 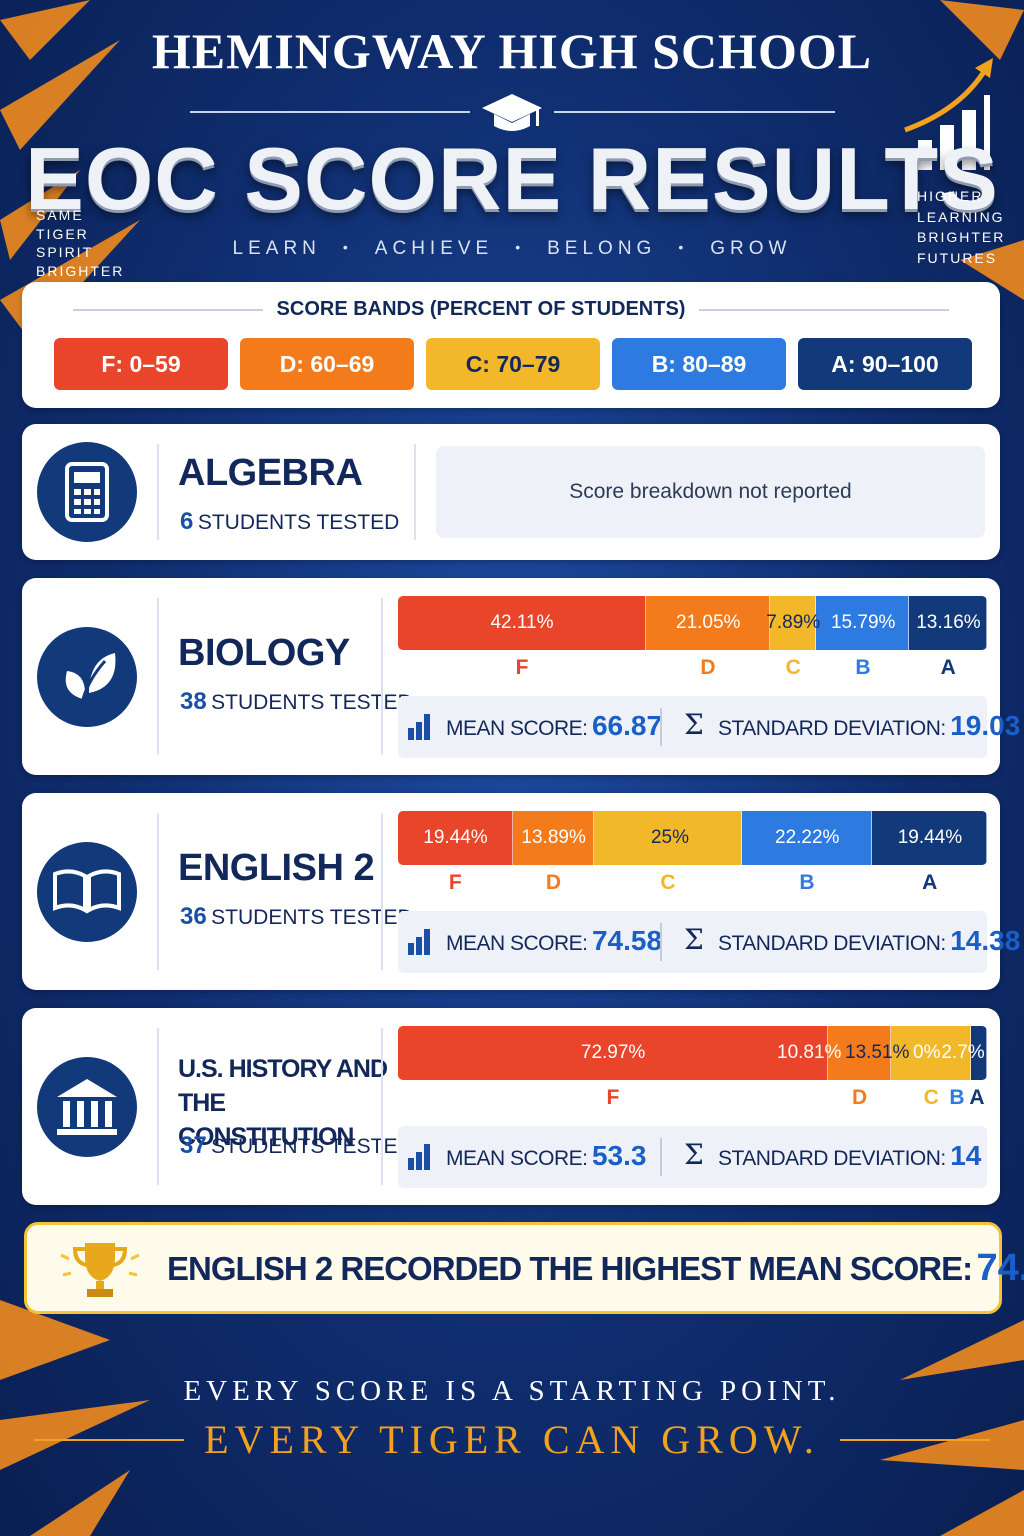 What do you see at coordinates (627, 940) in the screenshot?
I see `mean-value: 74.58` at bounding box center [627, 940].